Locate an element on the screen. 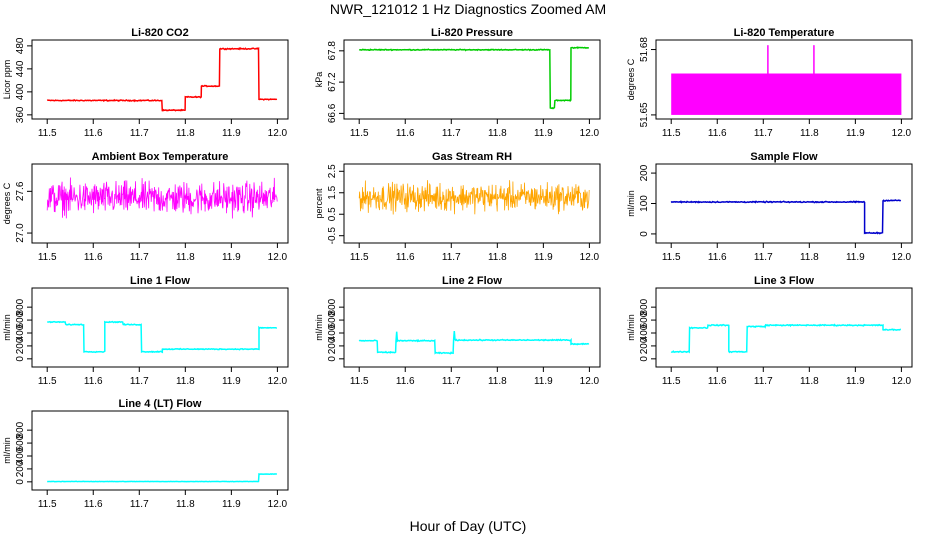 The image size is (936, 540). y-tick-label: 67.8 is located at coordinates (332, 51).